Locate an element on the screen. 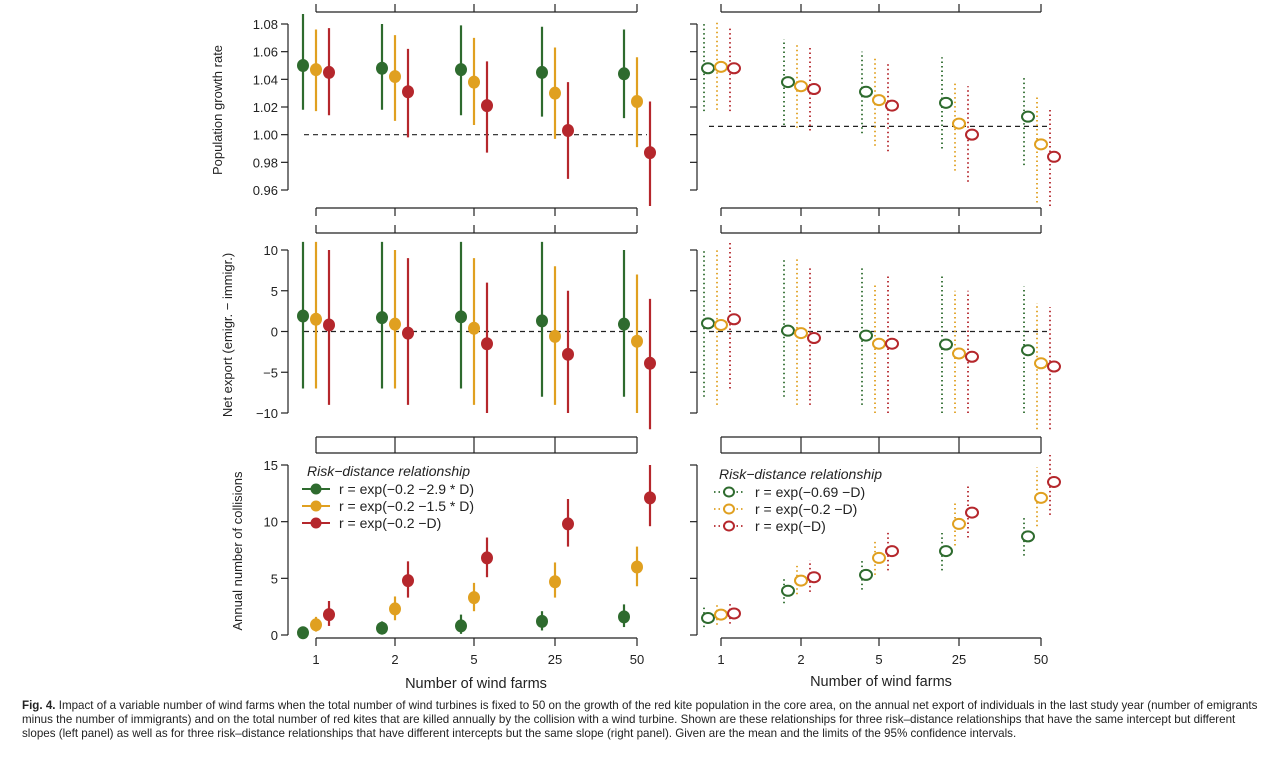 Image resolution: width=1274 pixels, height=769 pixels. export-y-axis-title: Net export (emigr. − immigr.) is located at coordinates (227, 335).